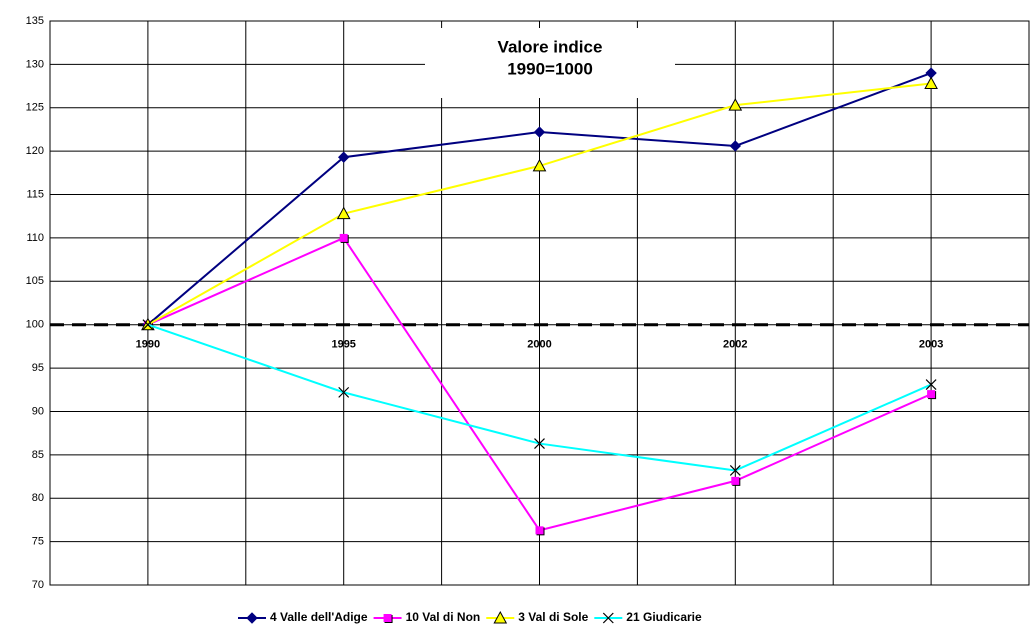 This screenshot has width=1030, height=628. Describe the element at coordinates (550, 46) in the screenshot. I see `chart-title: Valore indice` at that location.